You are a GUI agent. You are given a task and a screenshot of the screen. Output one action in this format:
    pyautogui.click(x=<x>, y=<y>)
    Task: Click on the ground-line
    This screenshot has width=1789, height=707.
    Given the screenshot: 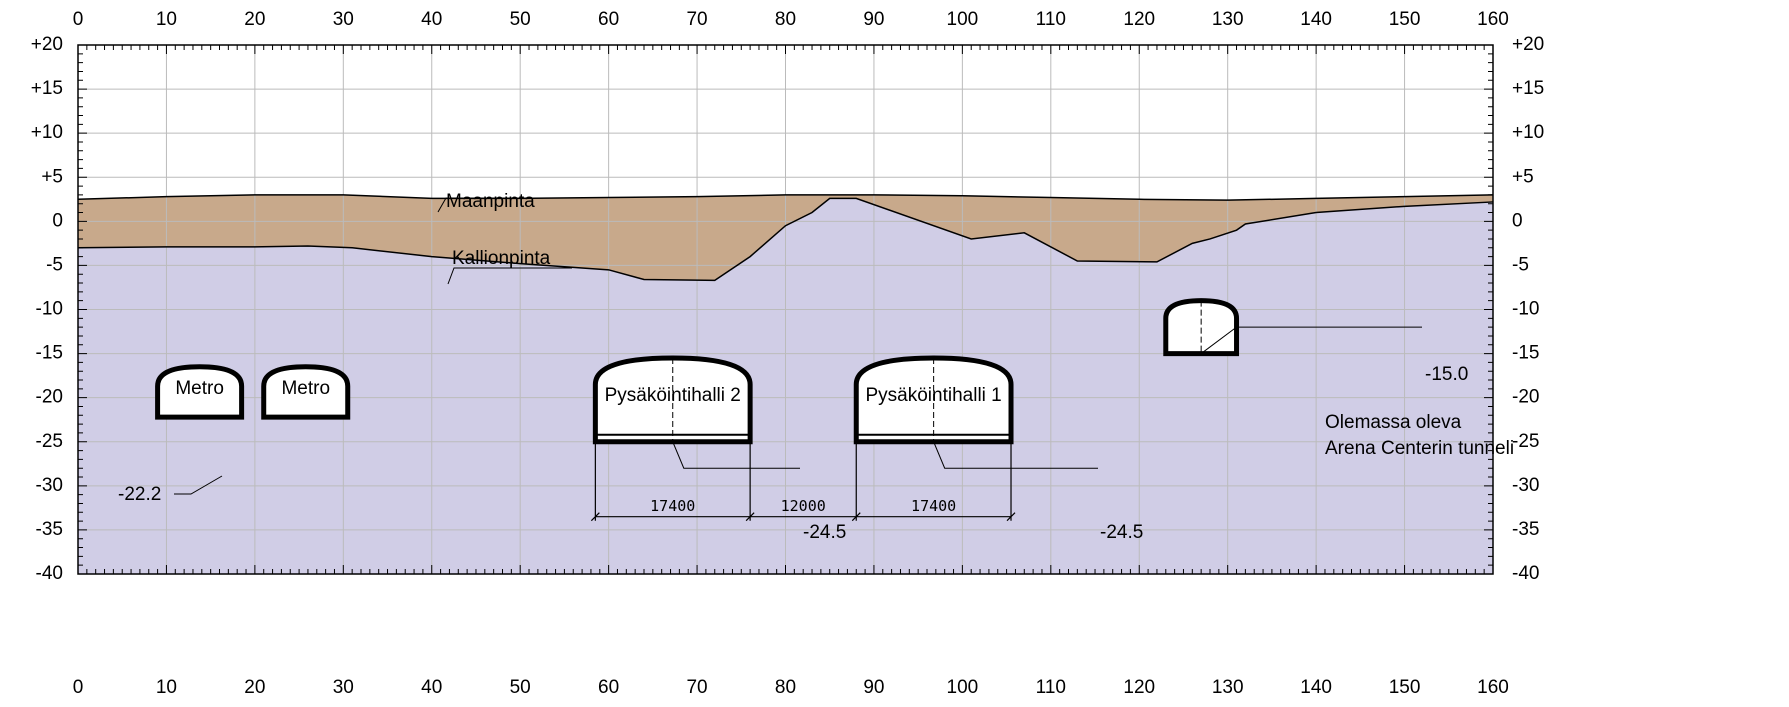 What is the action you would take?
    pyautogui.click(x=785, y=197)
    